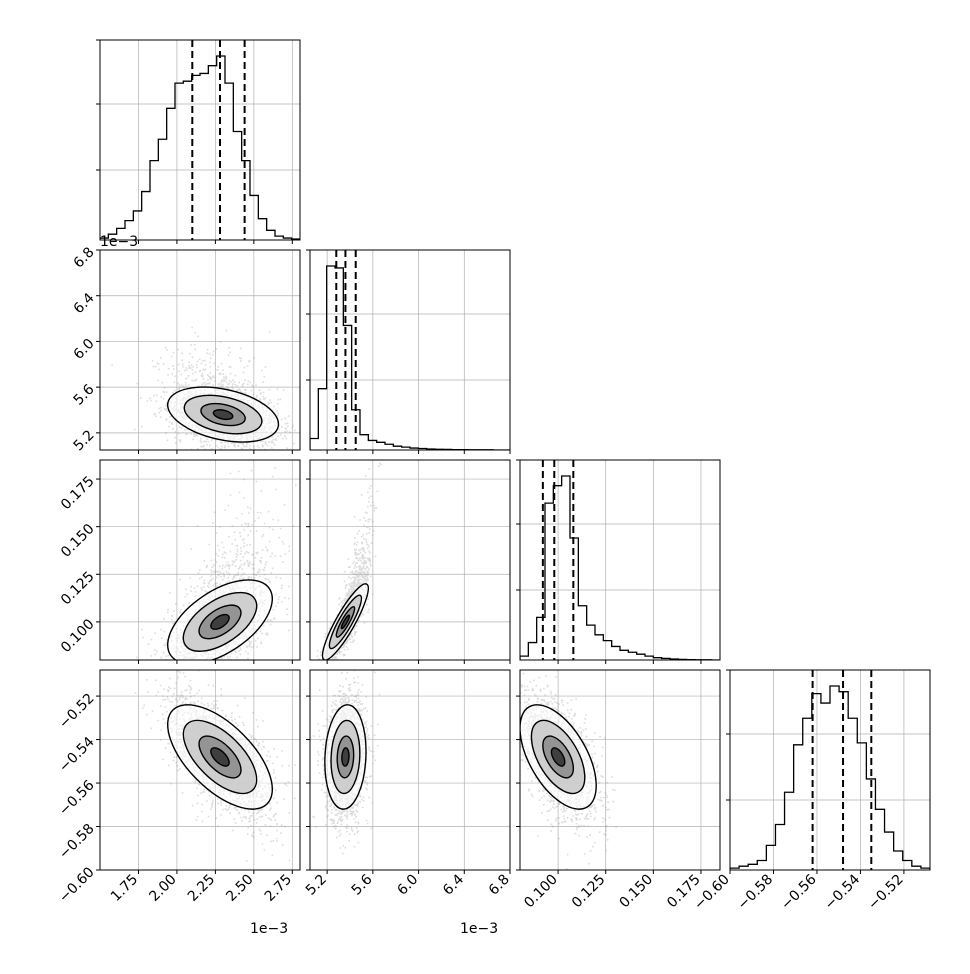 The width and height of the screenshot is (970, 974). Describe the element at coordinates (453, 884) in the screenshot. I see `x-tick-label-1-3: 6.4` at that location.